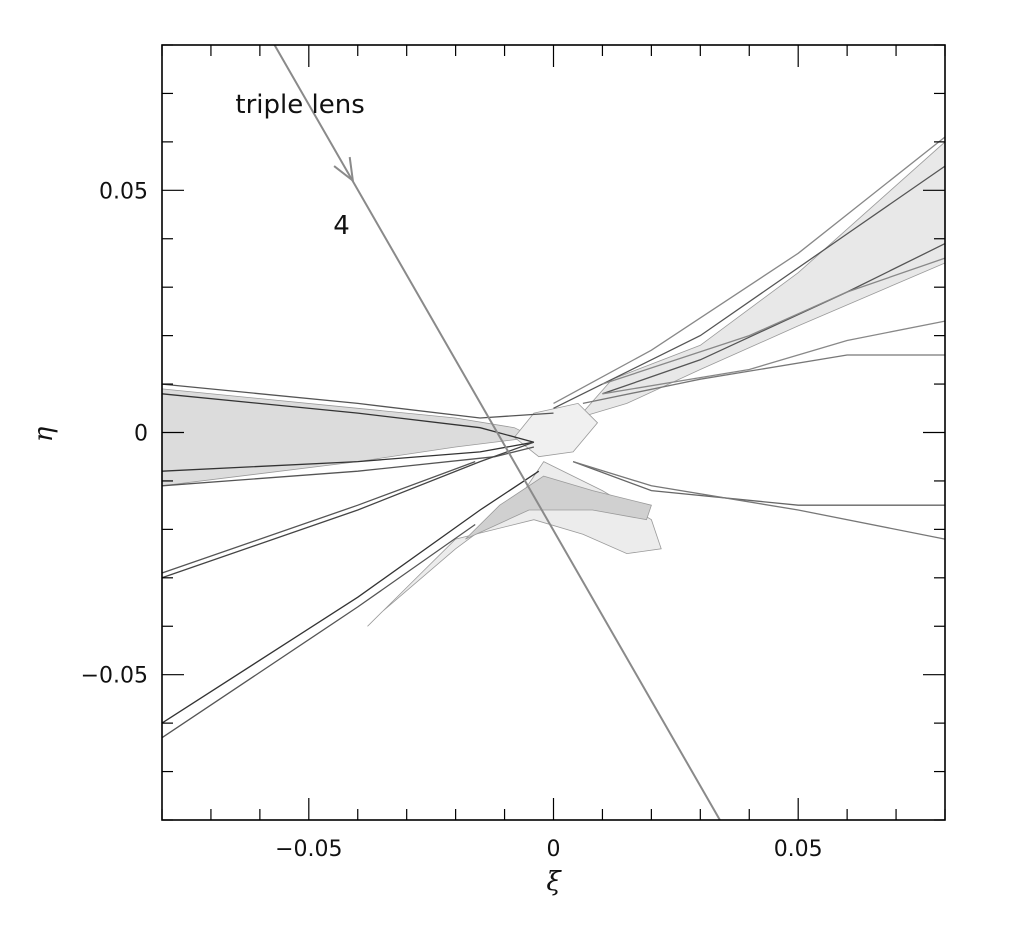 The width and height of the screenshot is (1017, 926). I want to click on annotation-1: 4, so click(341, 226).